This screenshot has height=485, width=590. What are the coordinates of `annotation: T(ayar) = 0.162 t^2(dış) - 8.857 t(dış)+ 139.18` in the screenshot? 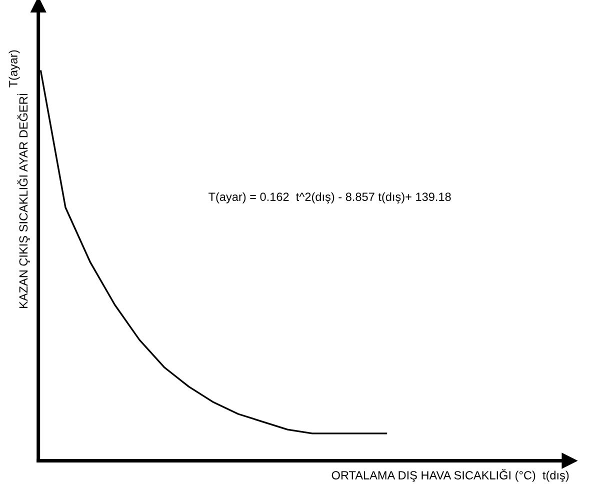 It's located at (329, 198).